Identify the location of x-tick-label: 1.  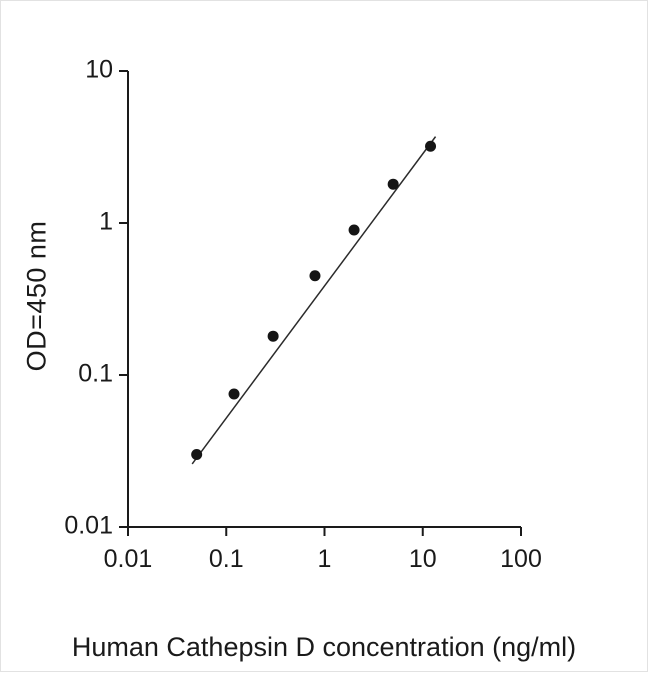
(325, 559).